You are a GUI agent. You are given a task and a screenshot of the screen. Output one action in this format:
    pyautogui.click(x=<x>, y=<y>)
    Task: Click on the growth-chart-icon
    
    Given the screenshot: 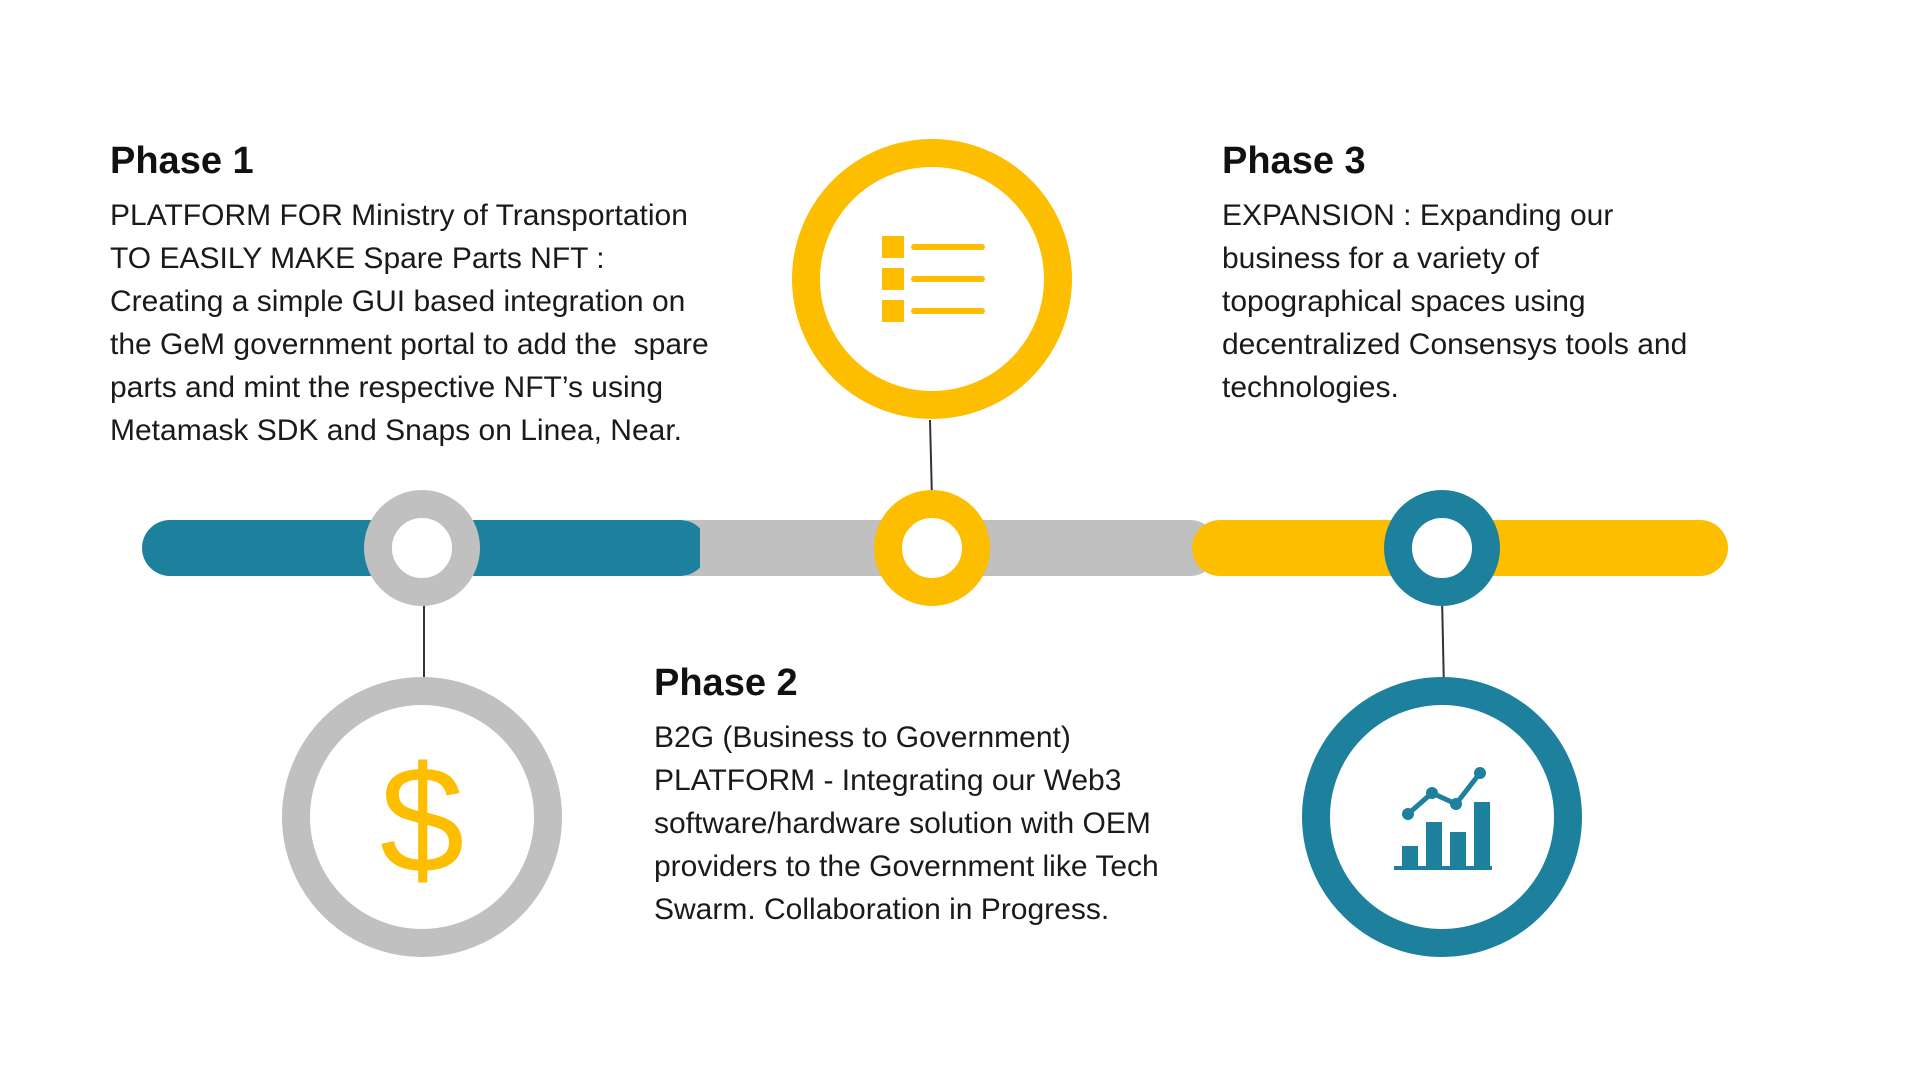 What is the action you would take?
    pyautogui.click(x=1443, y=818)
    